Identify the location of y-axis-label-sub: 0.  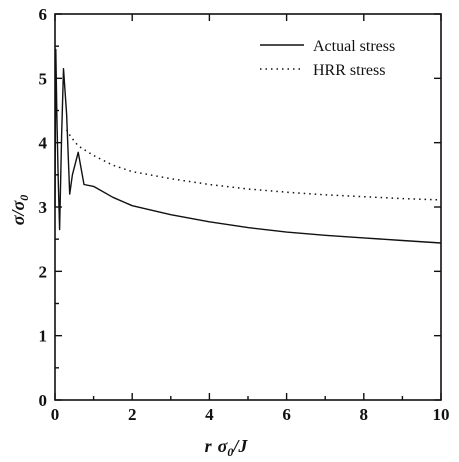
(24, 198).